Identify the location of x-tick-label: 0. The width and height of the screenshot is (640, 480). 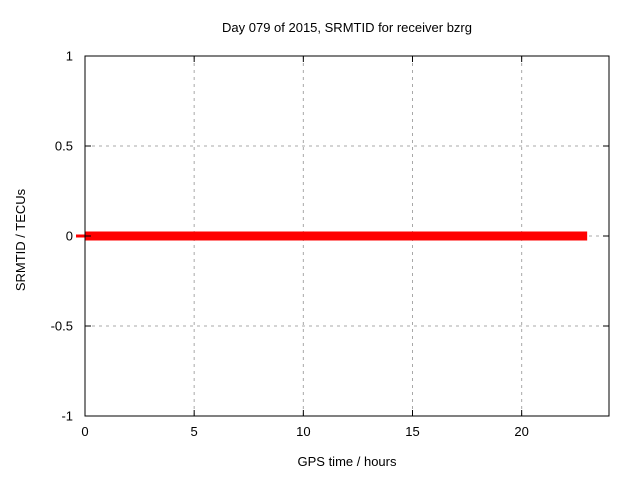
(84, 431).